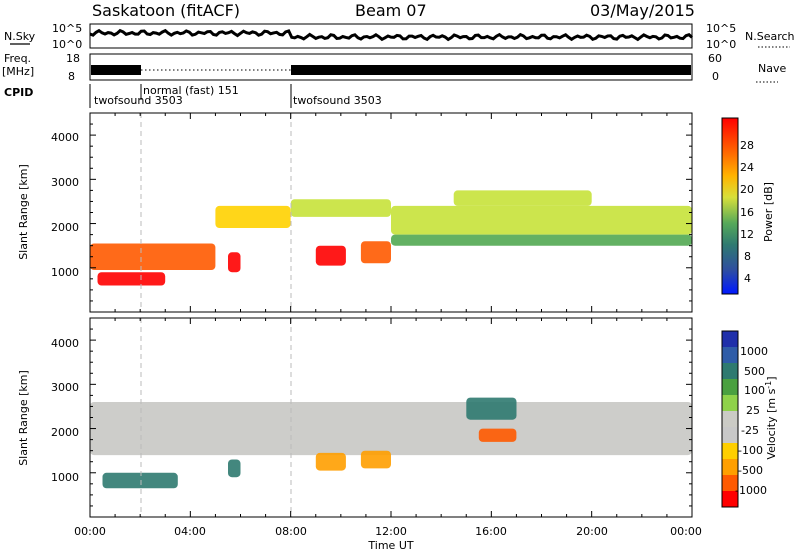 This screenshot has width=800, height=554. What do you see at coordinates (20, 36) in the screenshot?
I see `nsky-label: N.Sky` at bounding box center [20, 36].